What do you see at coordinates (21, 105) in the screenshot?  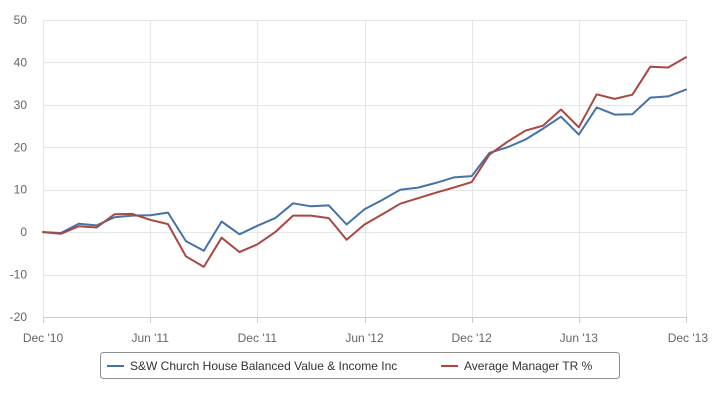 I see `y-tick-label: 30` at bounding box center [21, 105].